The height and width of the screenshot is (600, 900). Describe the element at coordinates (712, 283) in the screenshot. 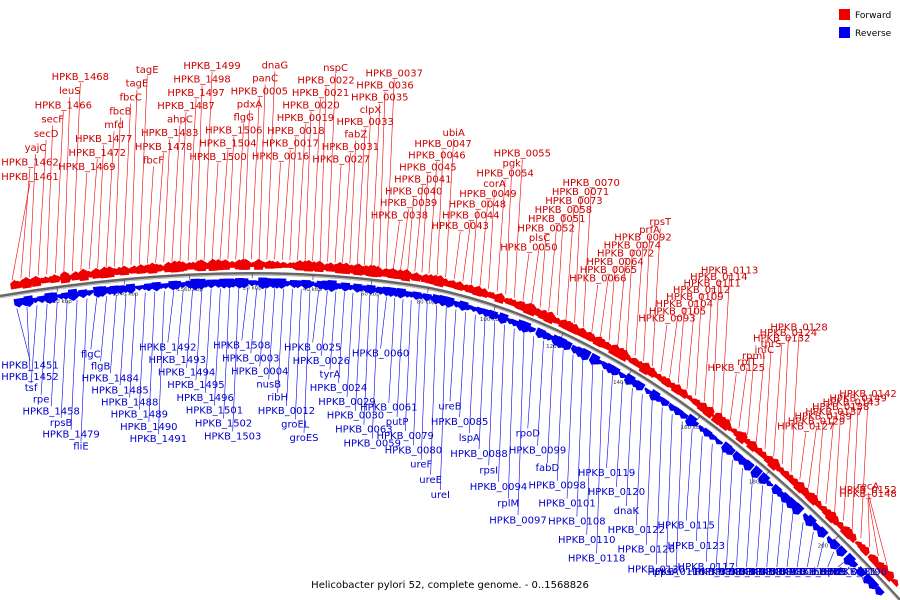

I see `forward-gene-label: HPKB_0111` at that location.